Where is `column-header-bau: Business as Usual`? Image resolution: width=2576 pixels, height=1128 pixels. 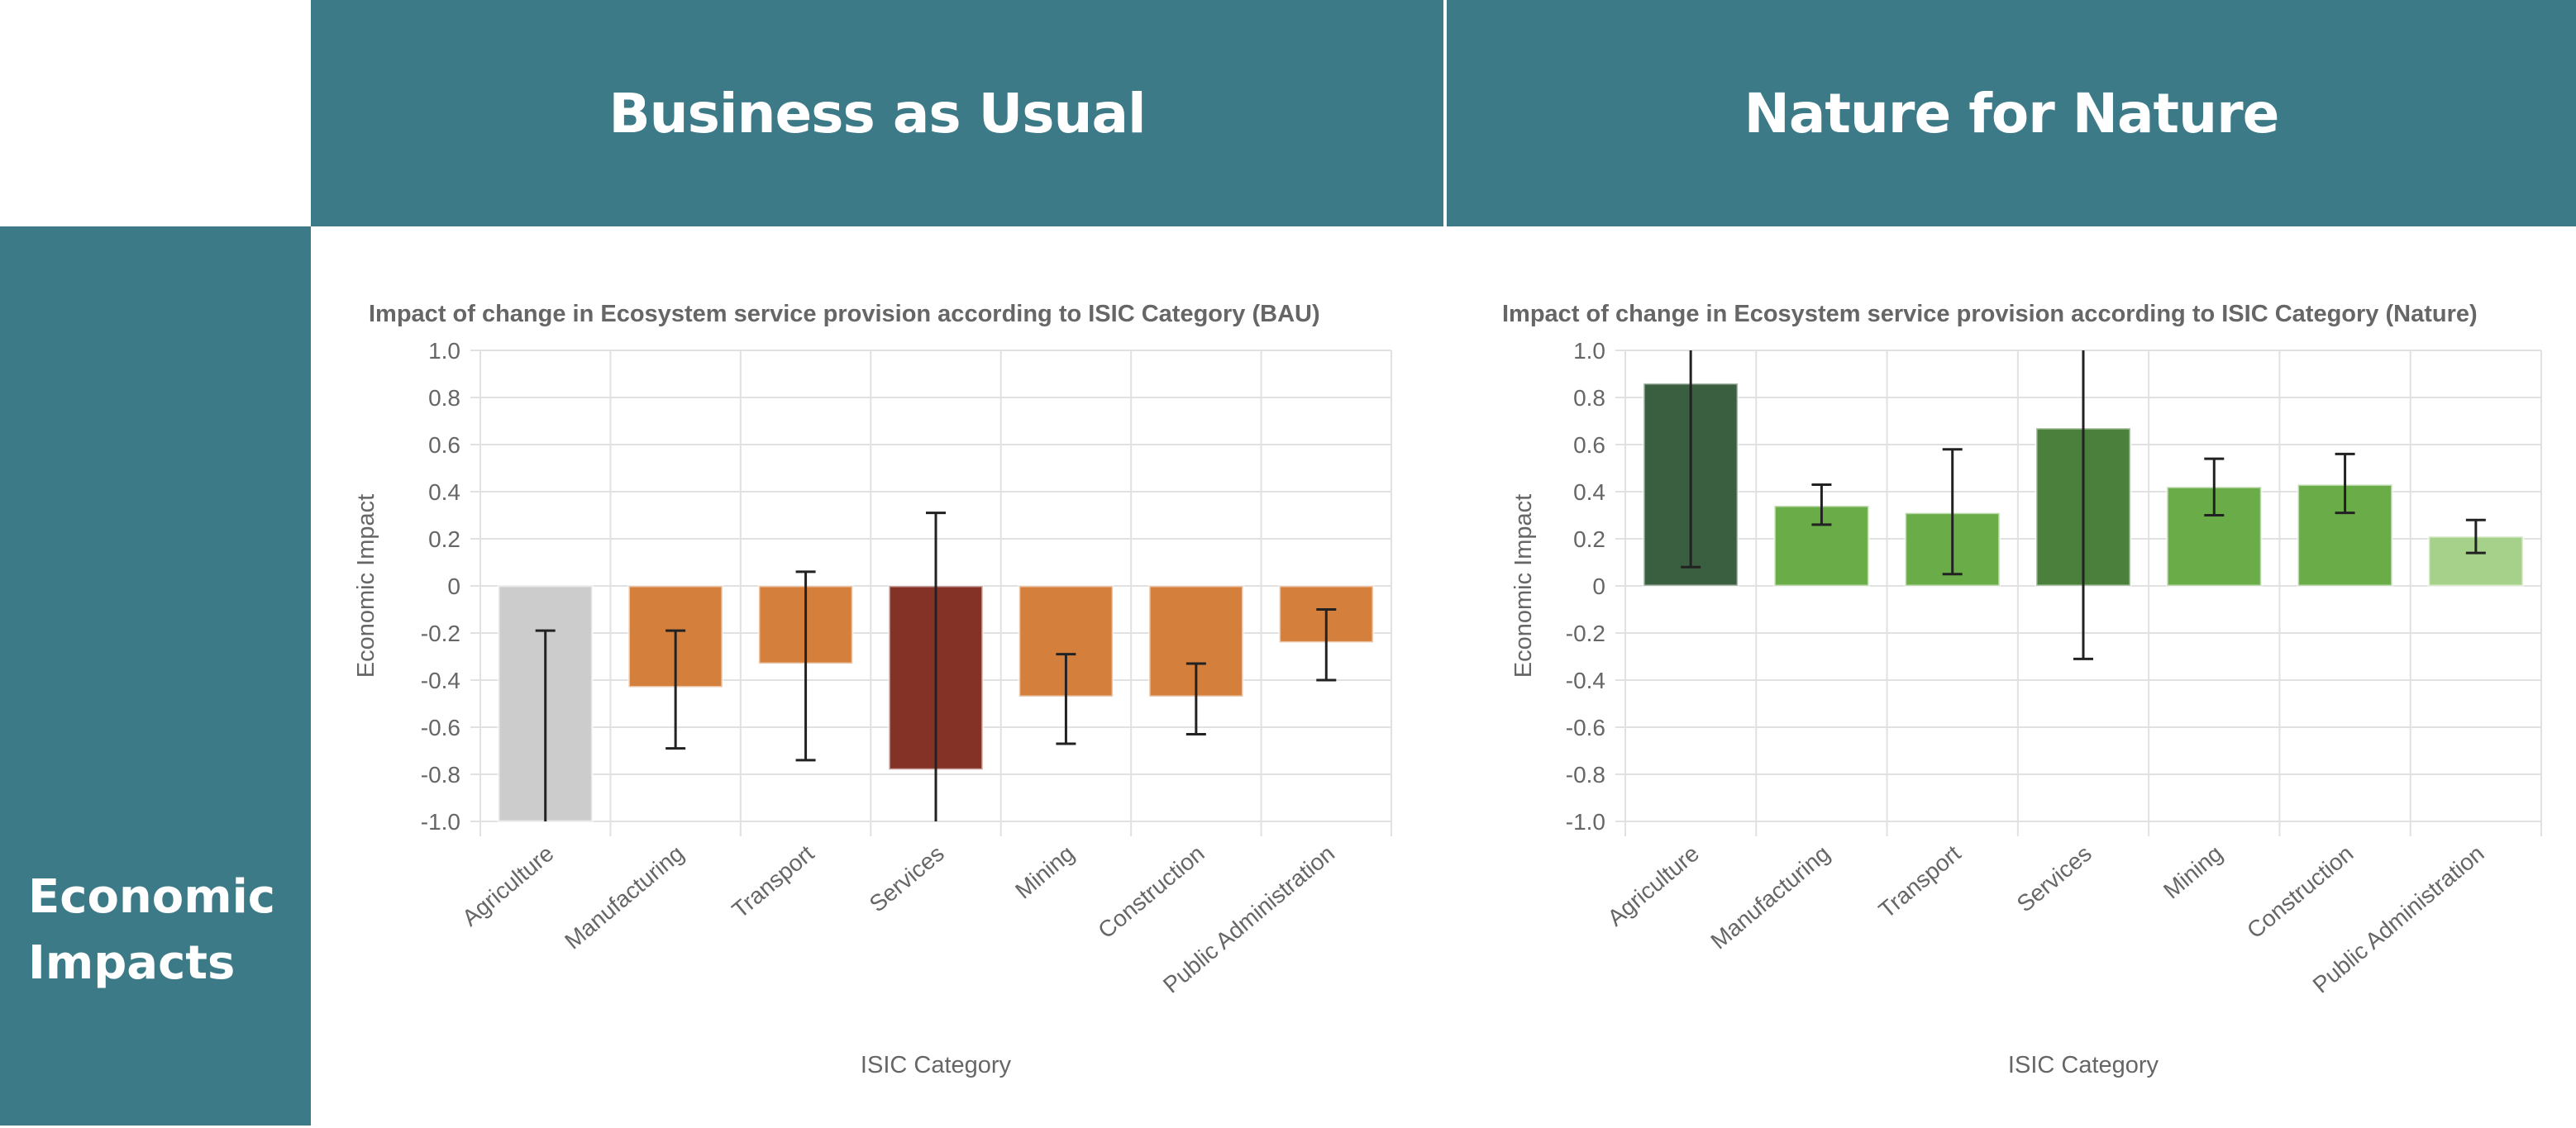
column-header-bau: Business as Usual is located at coordinates (877, 113).